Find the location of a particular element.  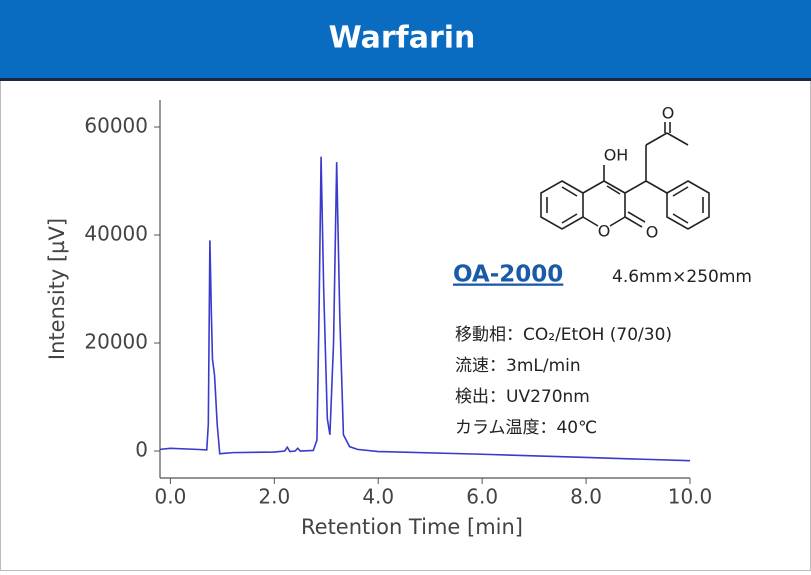

x-tick-label: 10.0 is located at coordinates (690, 497).